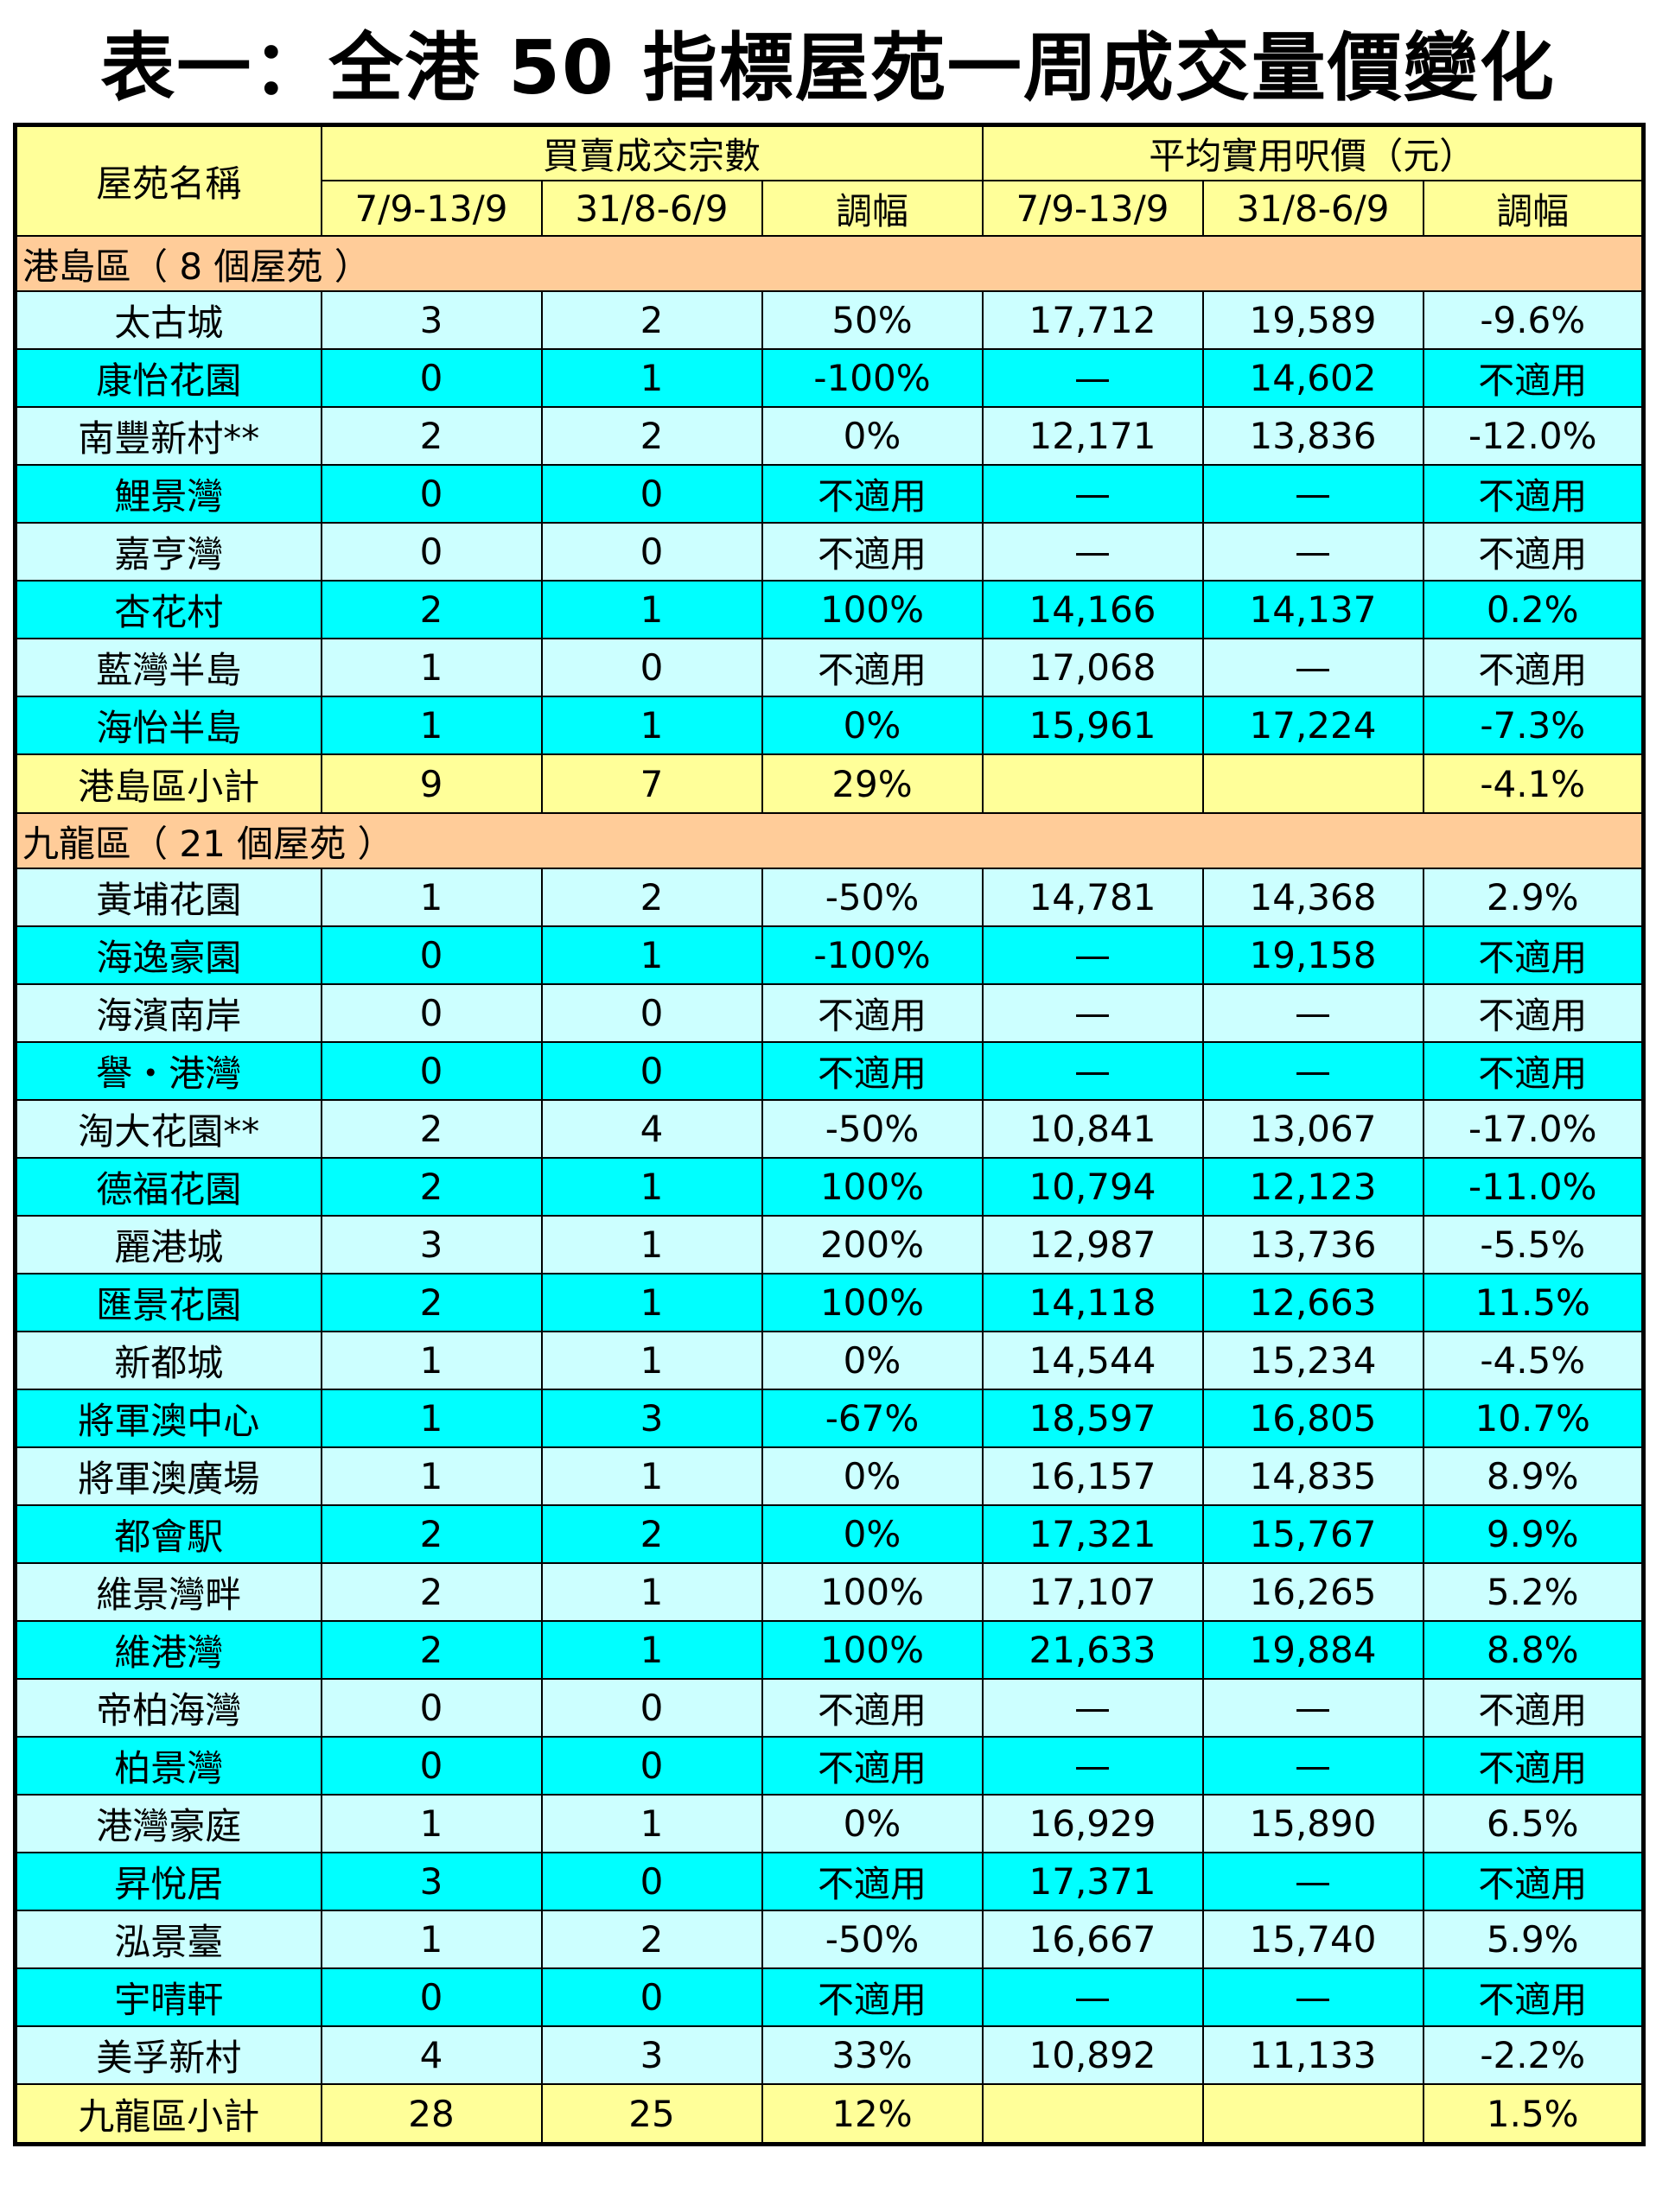  Describe the element at coordinates (651, 1418) in the screenshot. I see `cell-transactions-previous: 3` at that location.